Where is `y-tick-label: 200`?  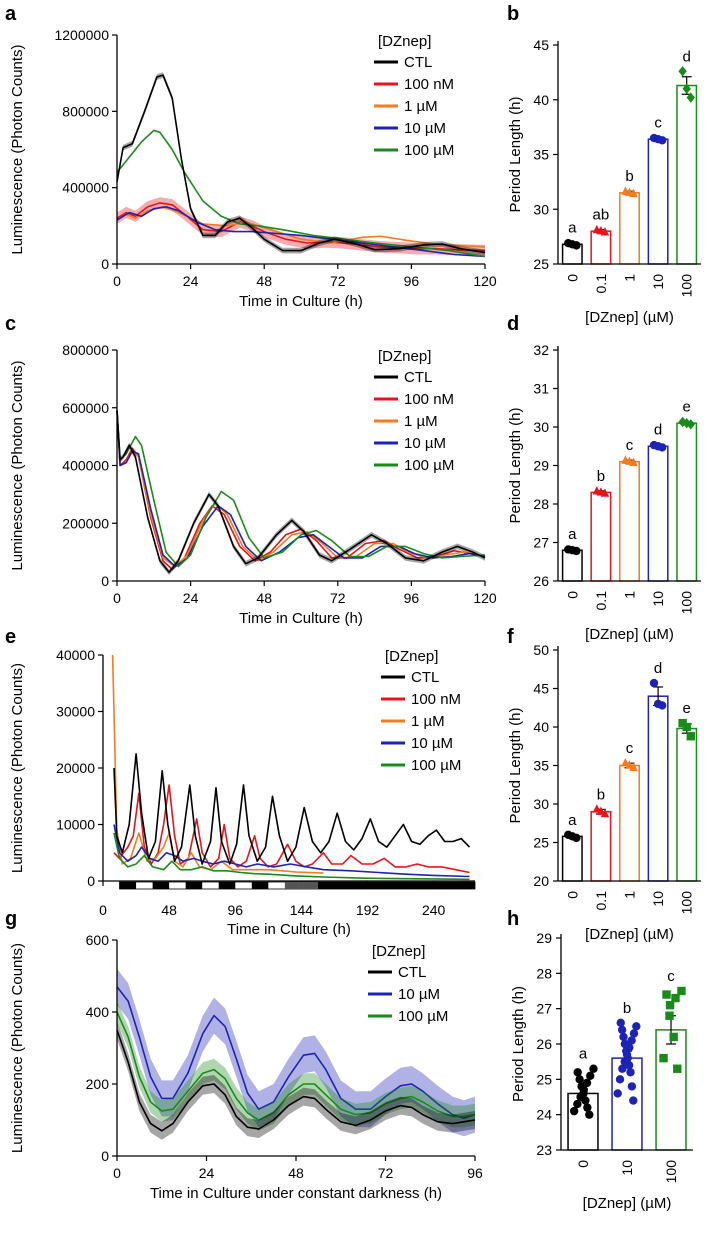
y-tick-label: 200 is located at coordinates (98, 1084).